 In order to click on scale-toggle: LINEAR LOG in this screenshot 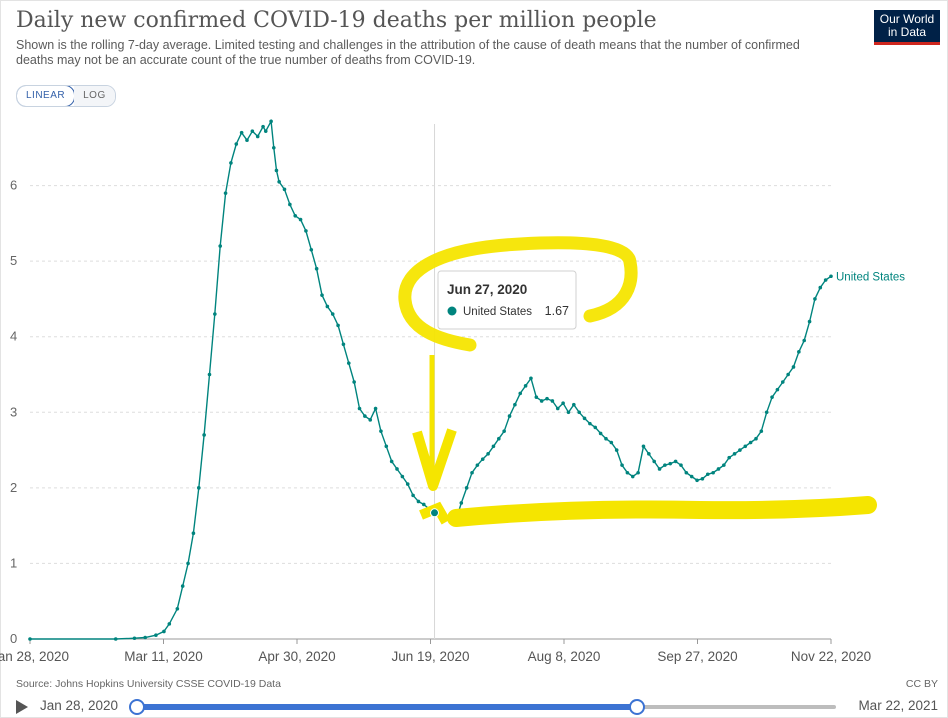, I will do `click(66, 96)`.